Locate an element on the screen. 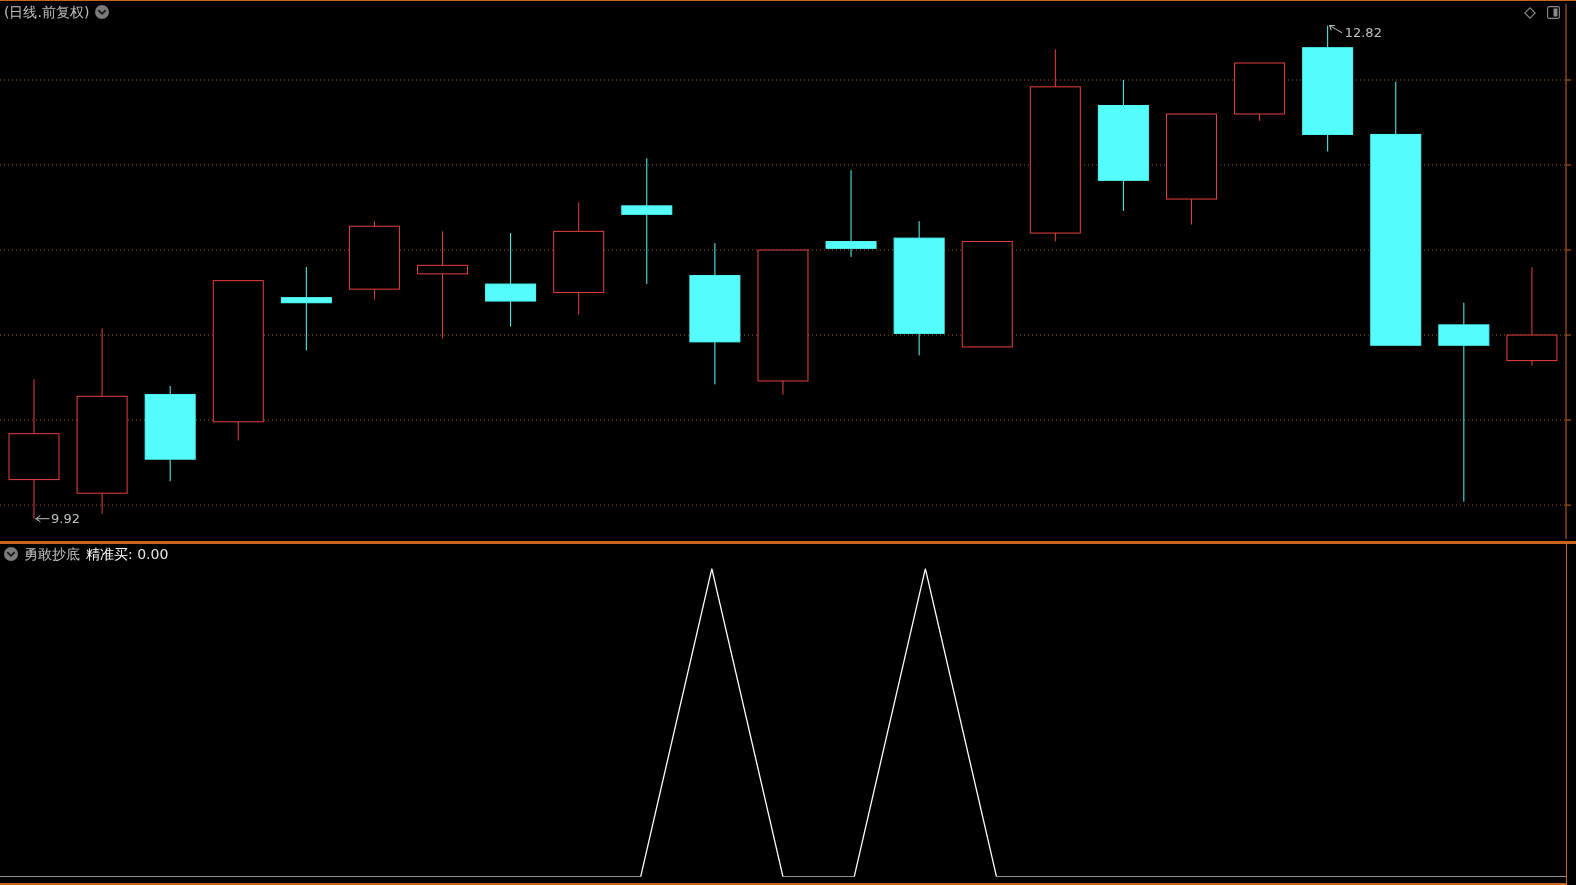 The height and width of the screenshot is (885, 1576). text: : 0.00 is located at coordinates (148, 554).